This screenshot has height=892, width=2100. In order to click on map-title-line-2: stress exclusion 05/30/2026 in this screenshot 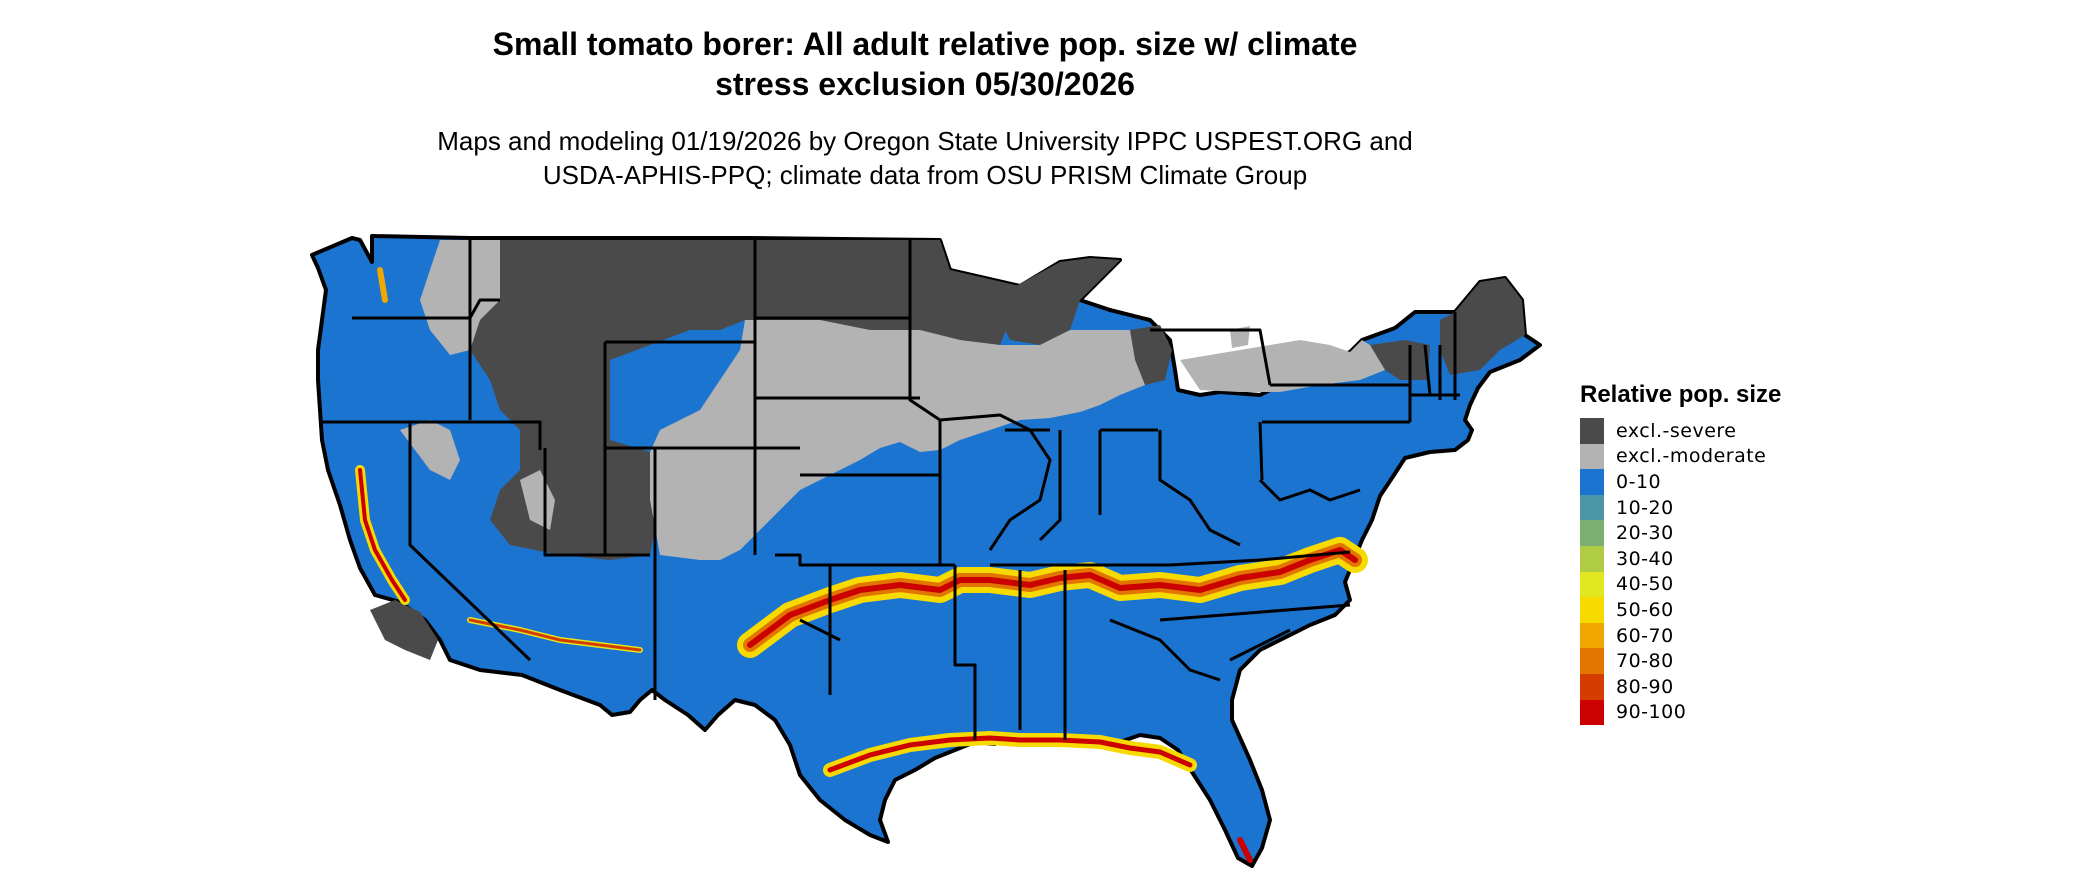, I will do `click(925, 84)`.